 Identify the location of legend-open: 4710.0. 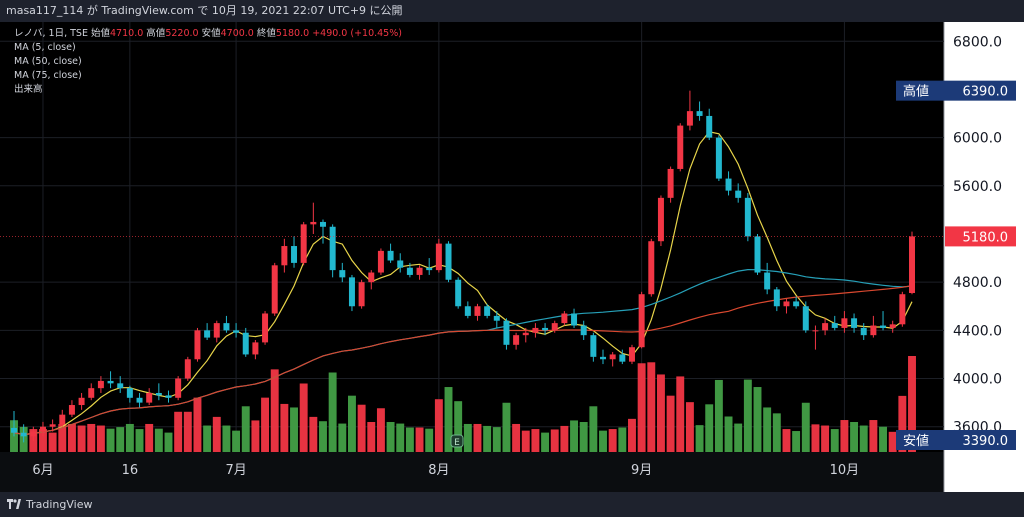
(127, 33).